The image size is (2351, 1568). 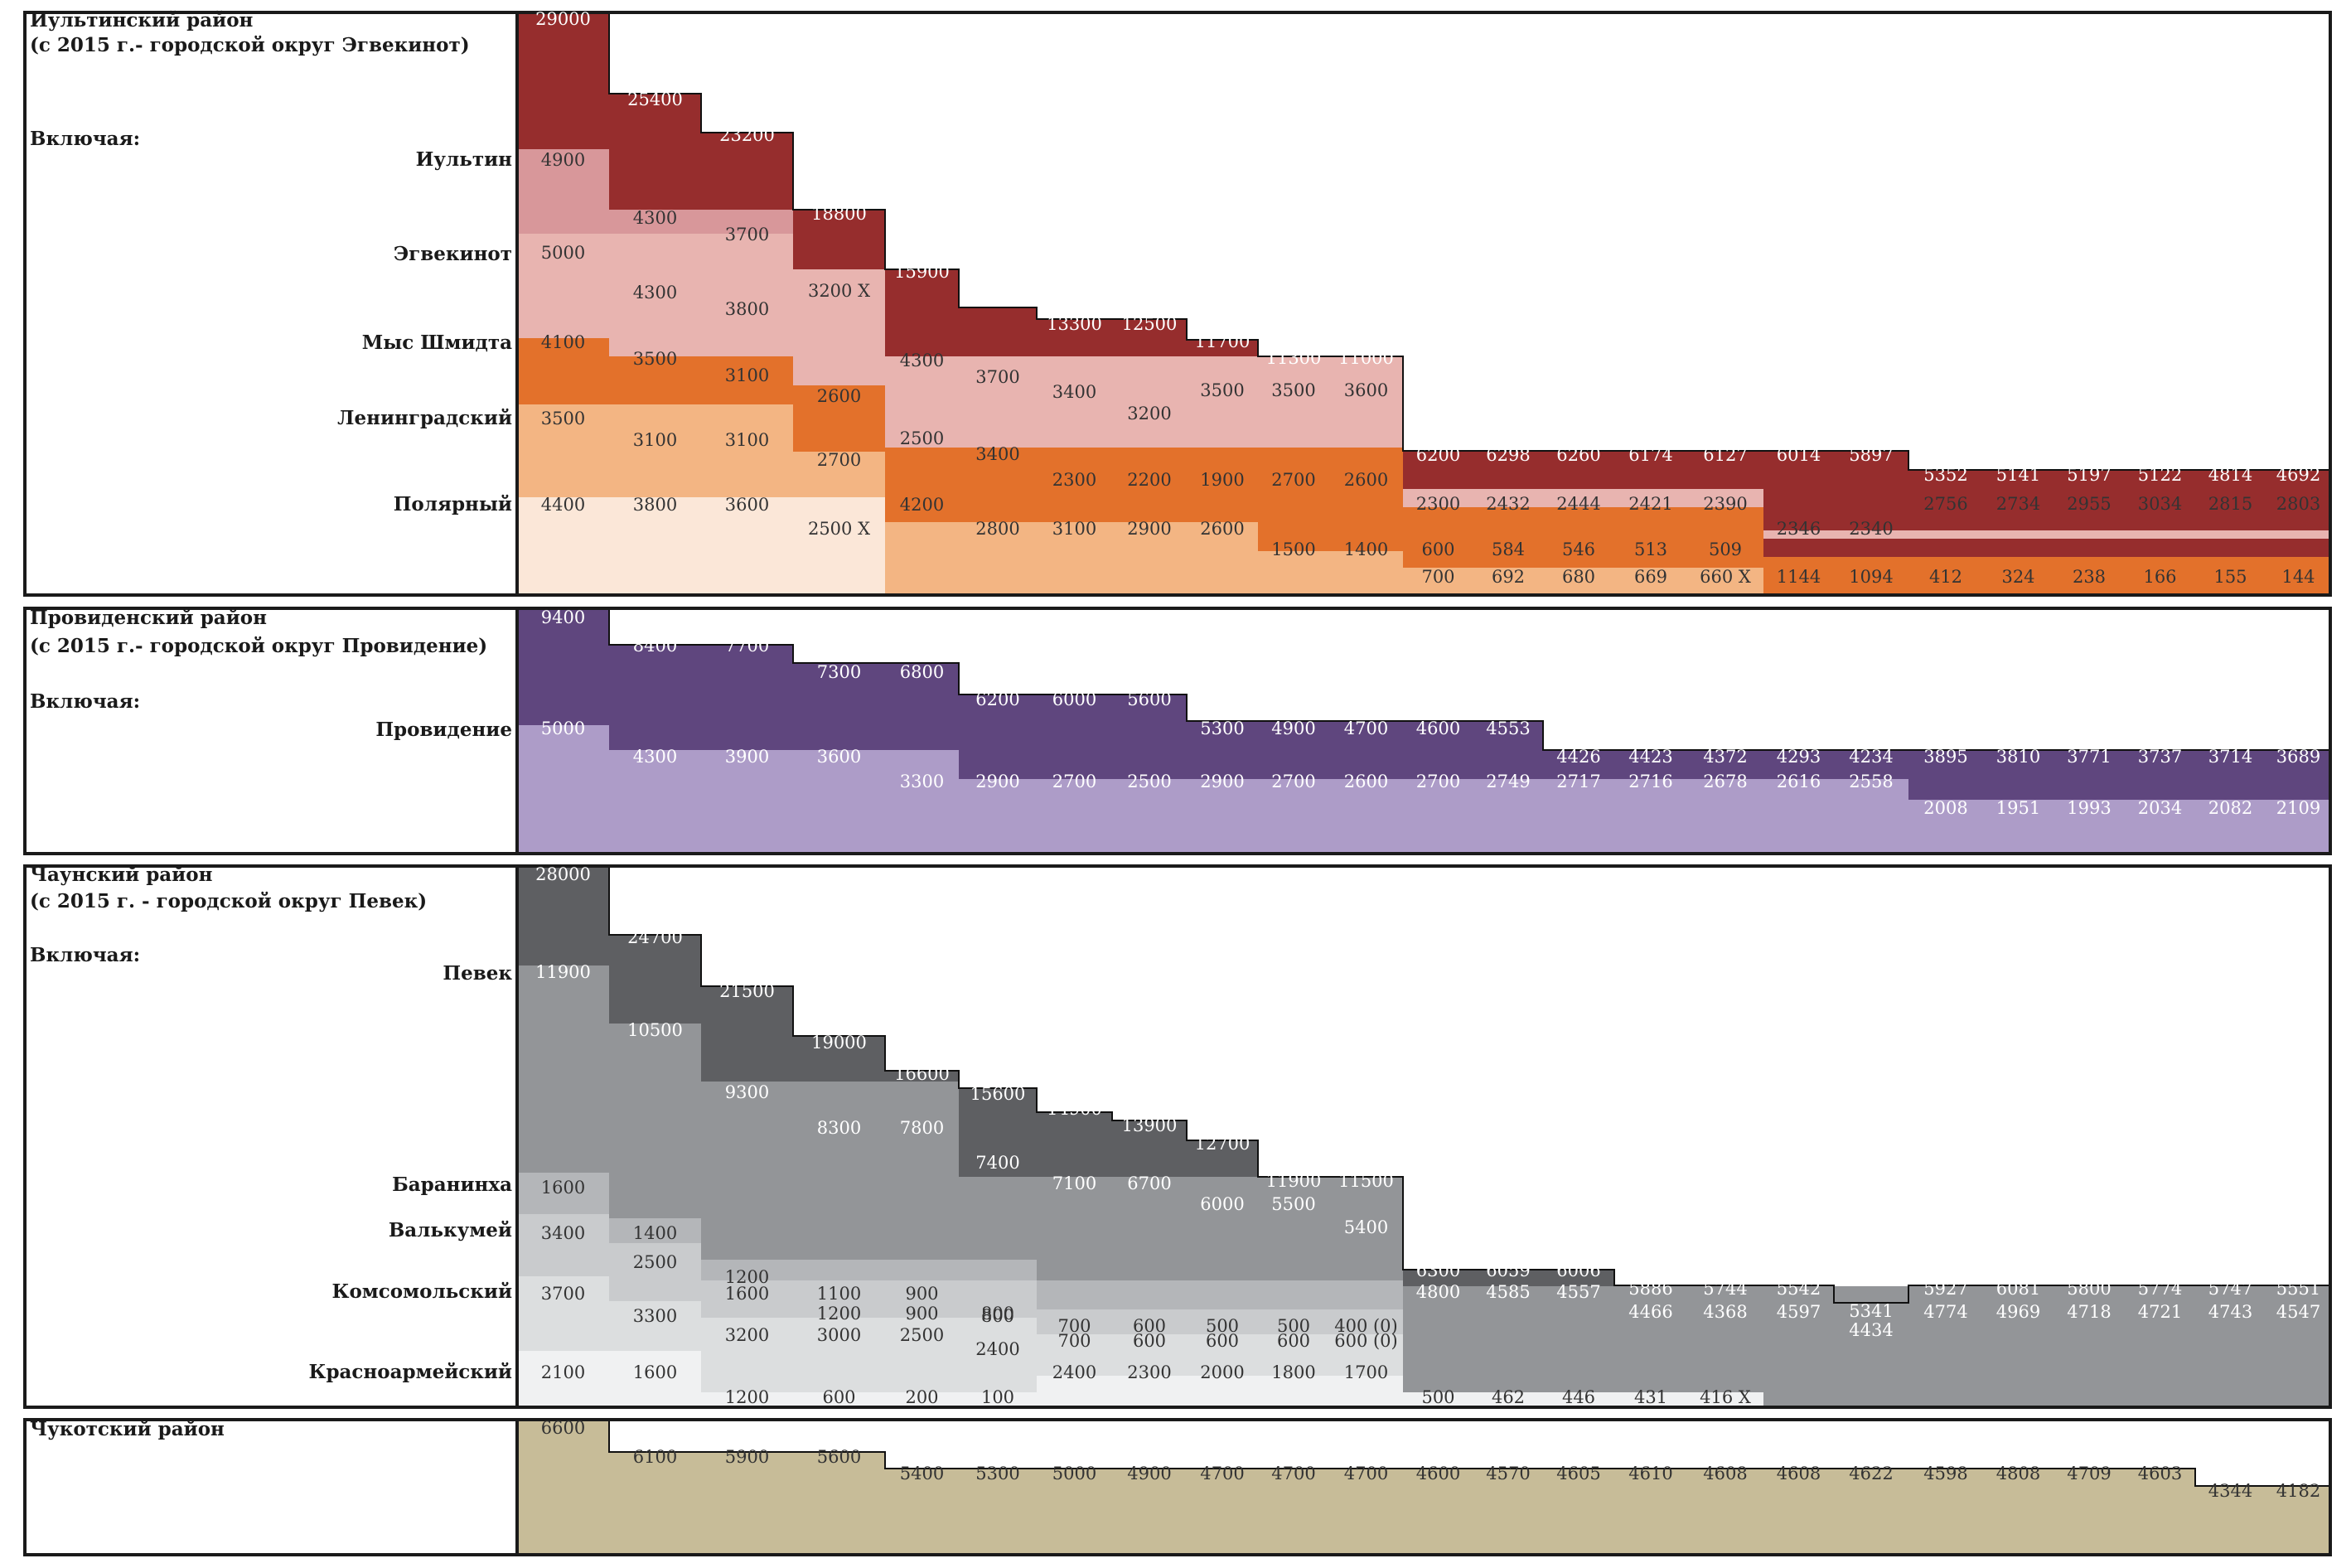 I want to click on chaun-band-value: 400 (0), so click(x=1366, y=1326).